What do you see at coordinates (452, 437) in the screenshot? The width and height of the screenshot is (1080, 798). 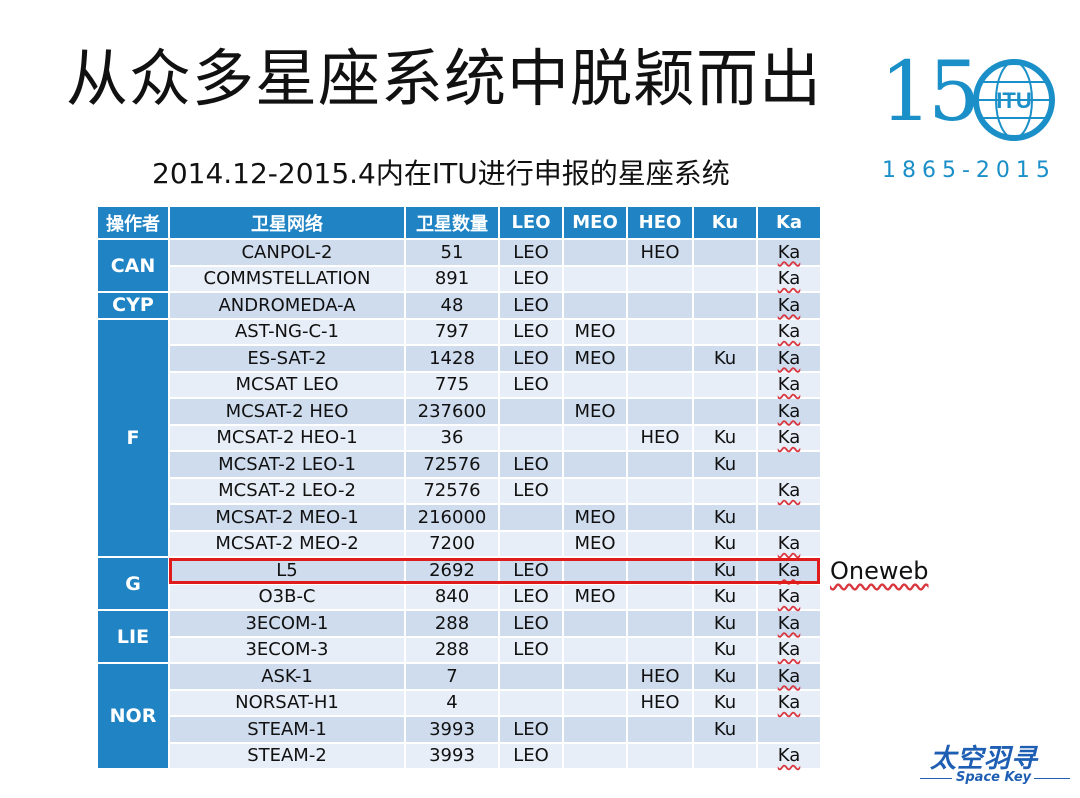 I see `cell-count: 36` at bounding box center [452, 437].